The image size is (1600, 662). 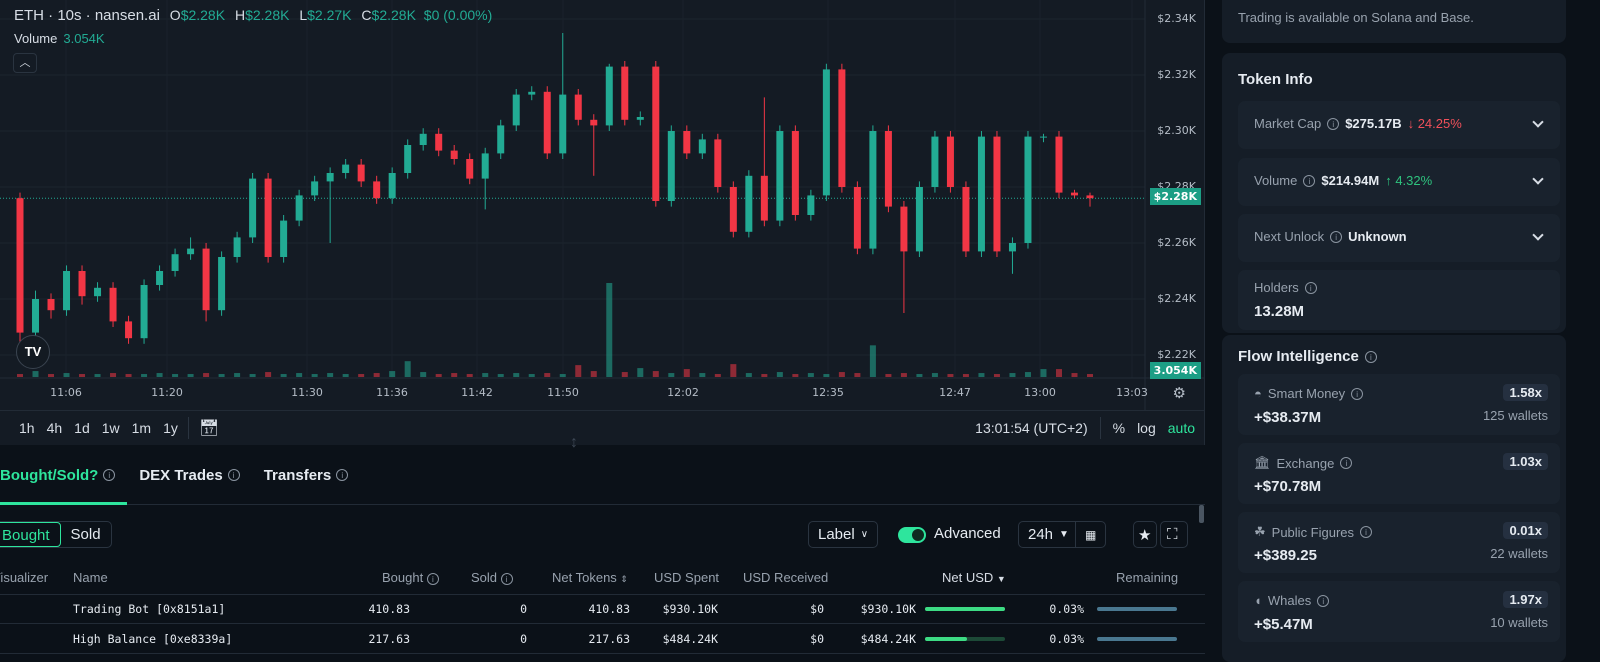 What do you see at coordinates (1201, 514) in the screenshot?
I see `table-scrollbar` at bounding box center [1201, 514].